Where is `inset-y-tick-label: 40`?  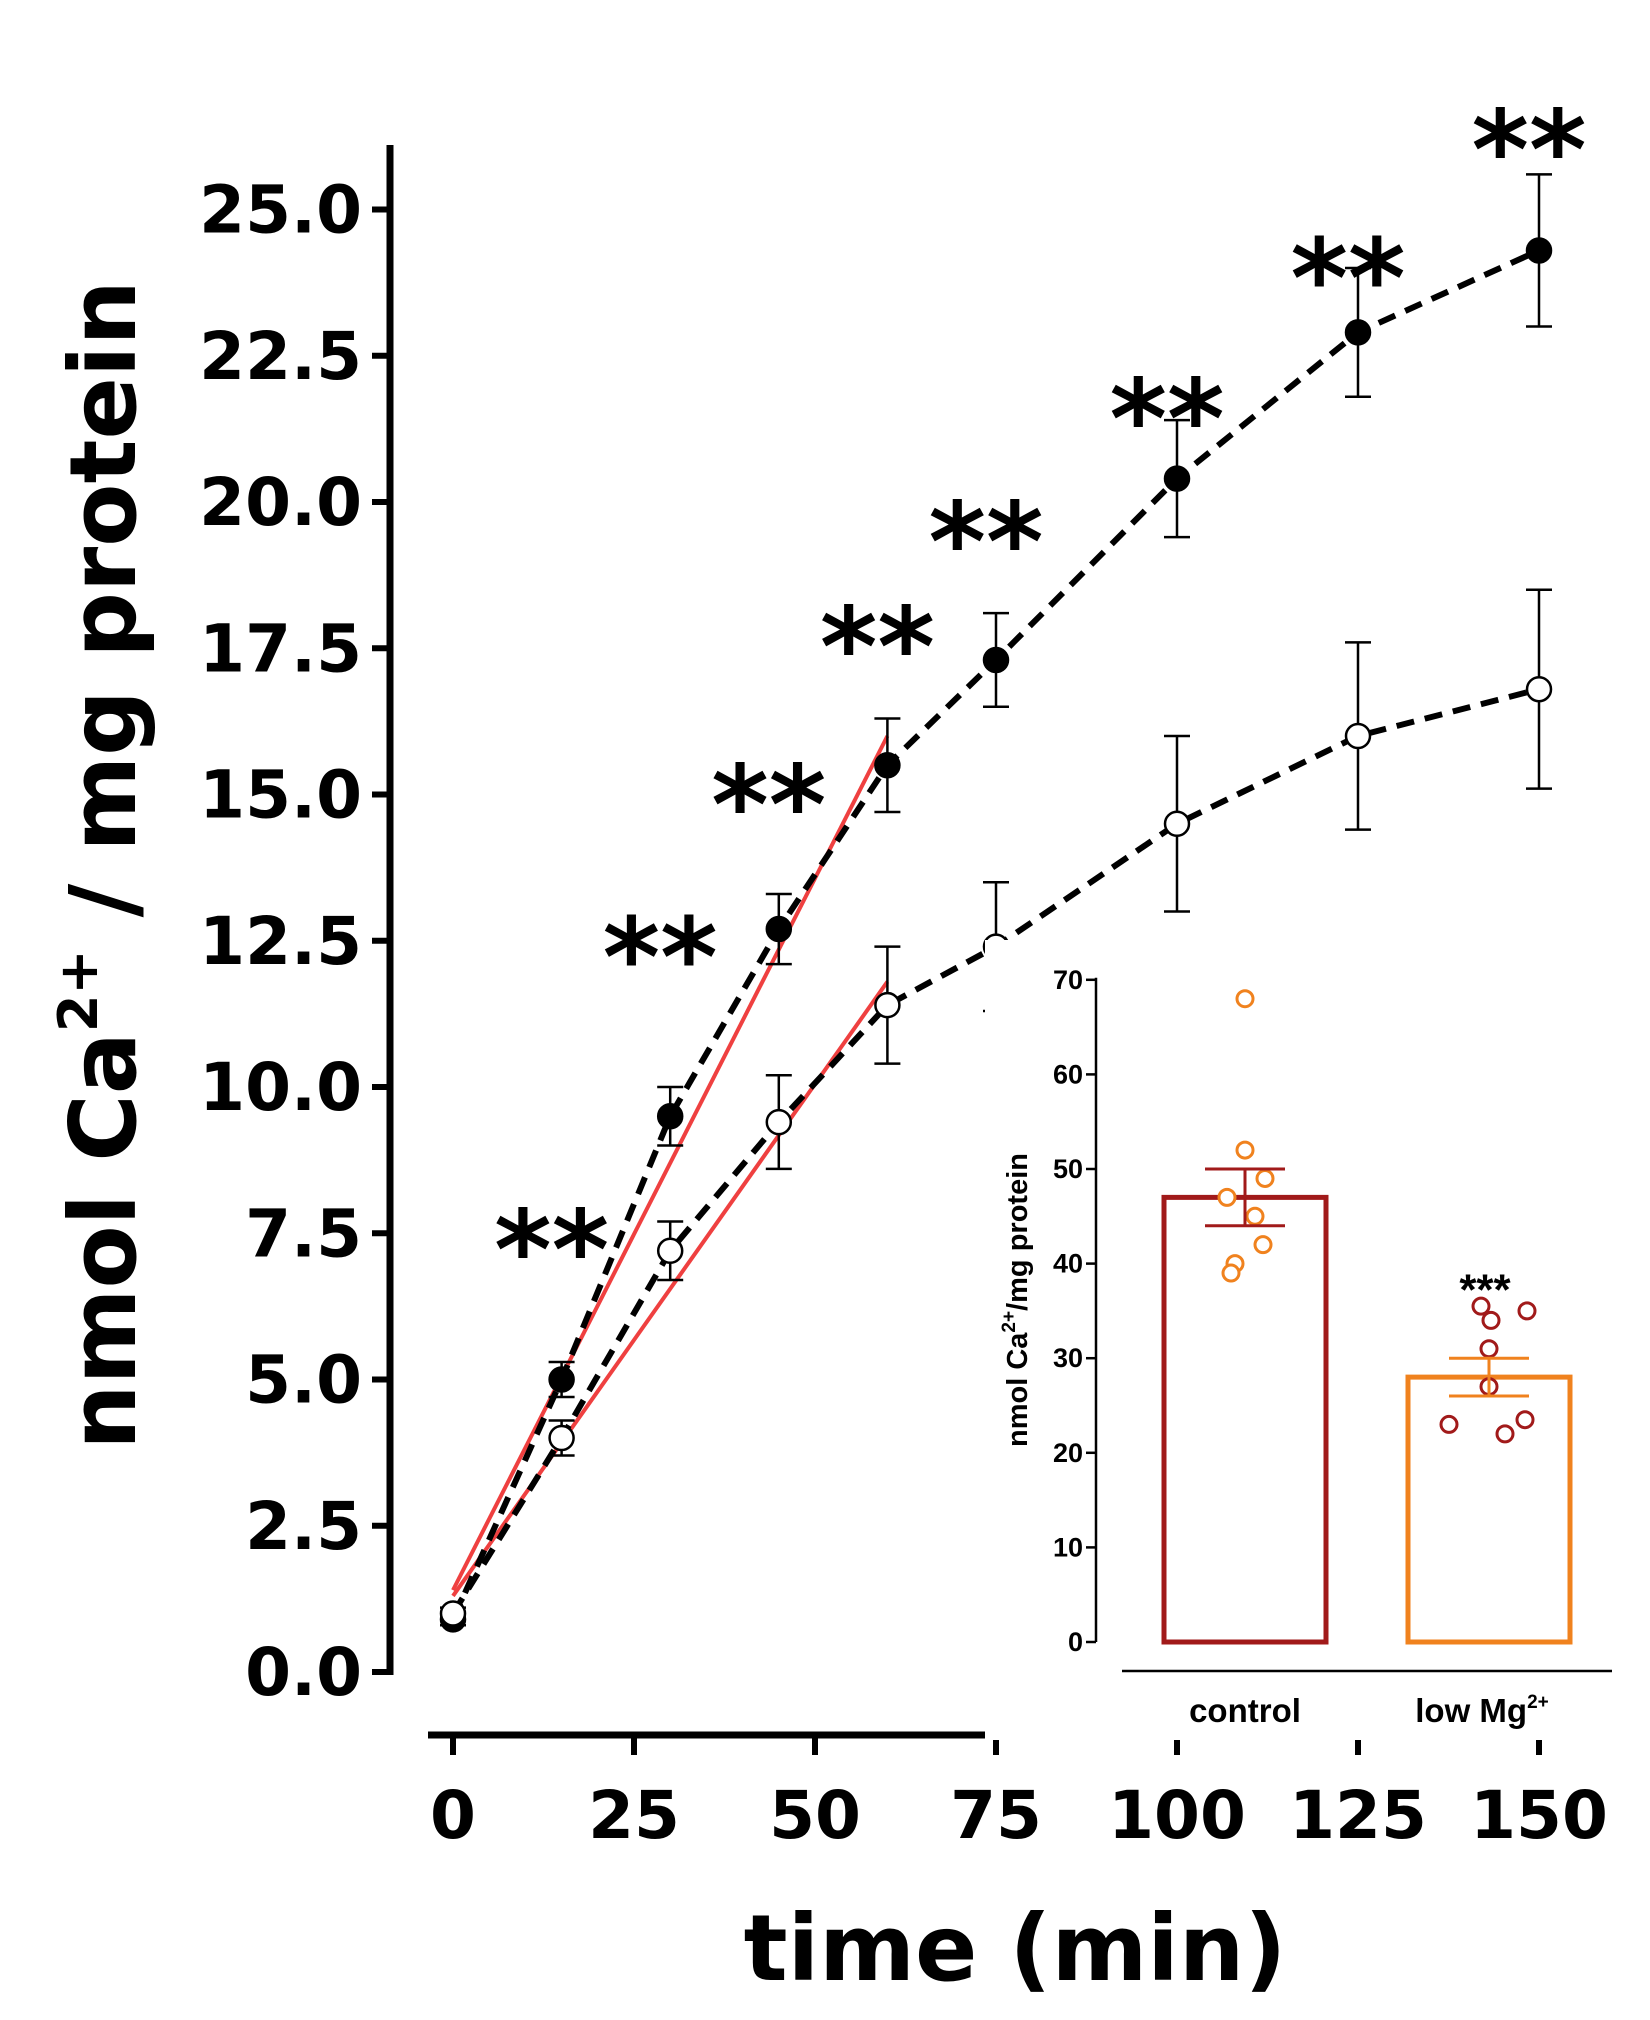
inset-y-tick-label: 40 is located at coordinates (1068, 1264).